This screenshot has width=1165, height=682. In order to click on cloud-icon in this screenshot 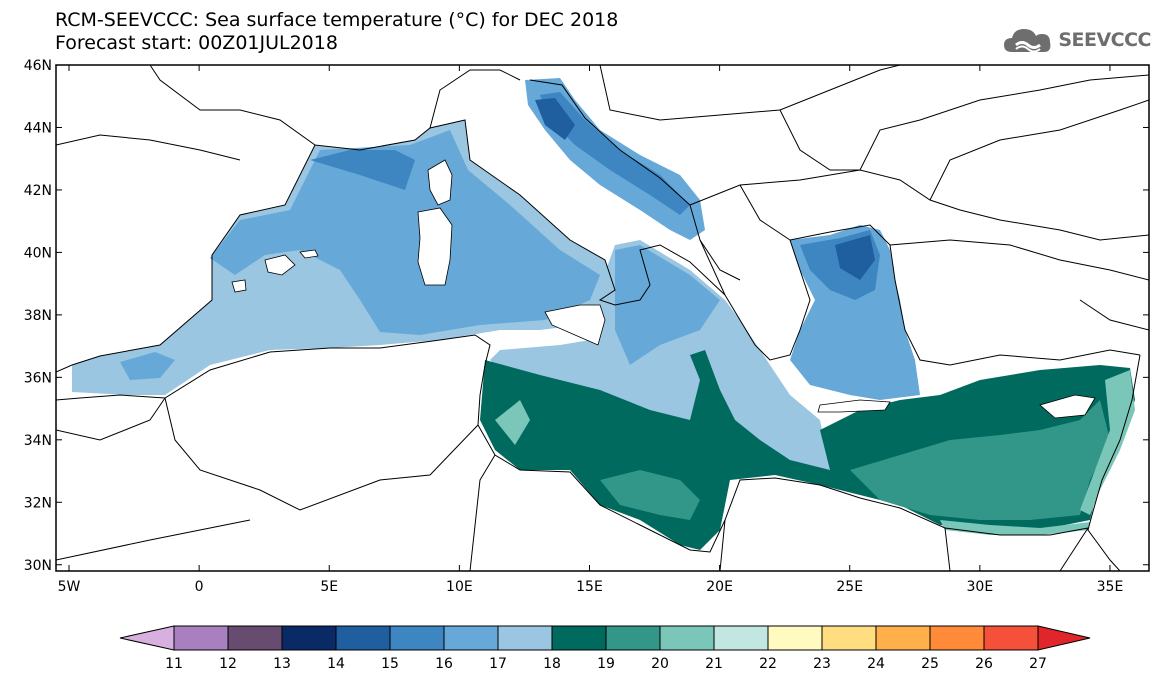, I will do `click(1027, 41)`.